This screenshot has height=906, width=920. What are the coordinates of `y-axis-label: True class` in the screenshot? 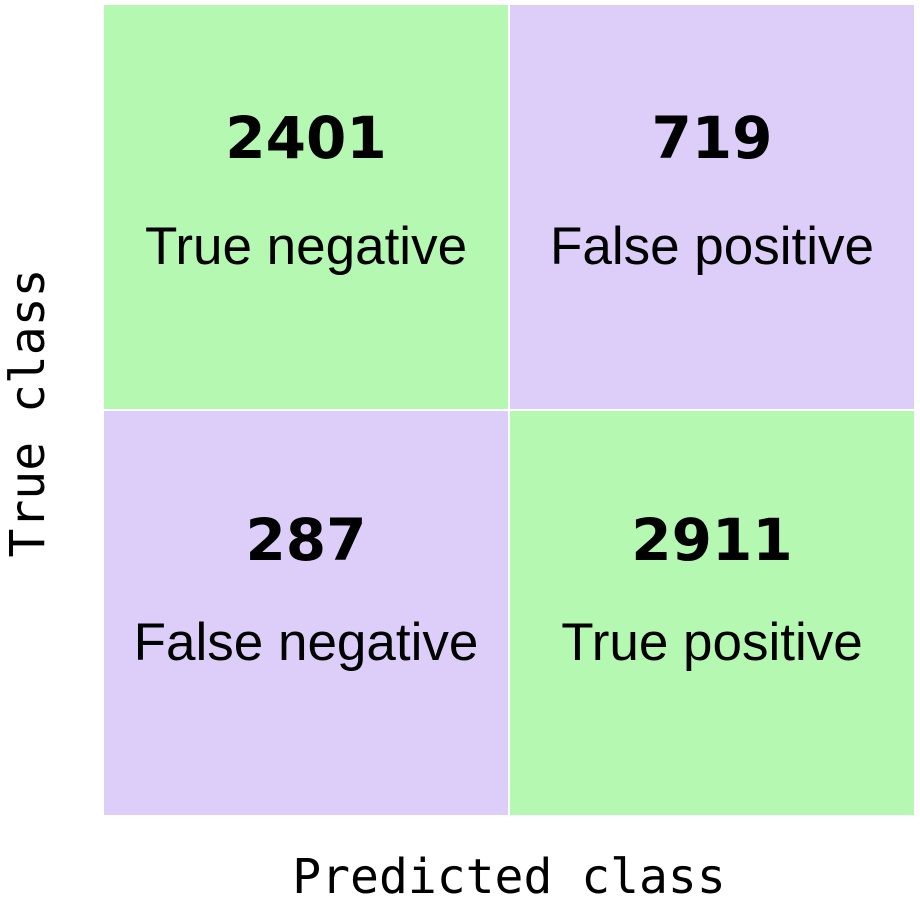 It's located at (28, 413).